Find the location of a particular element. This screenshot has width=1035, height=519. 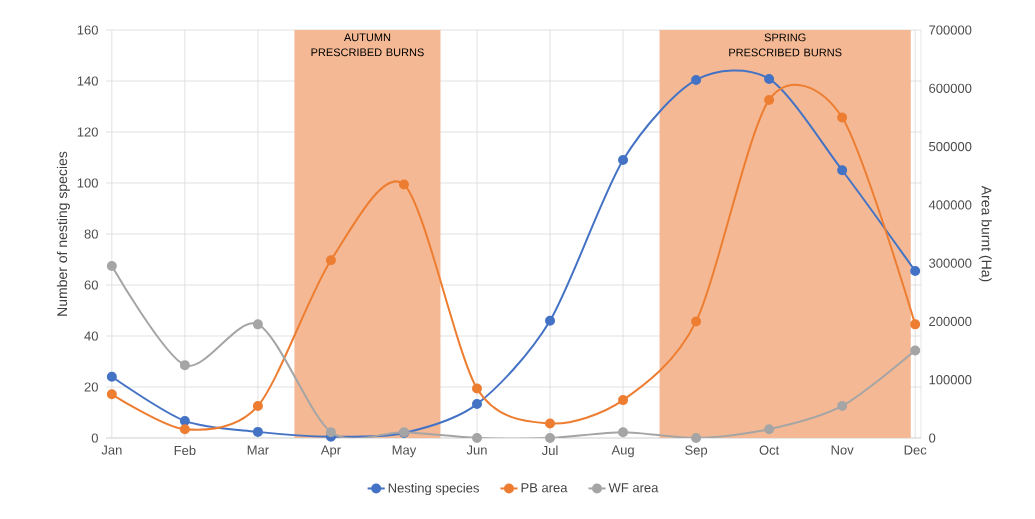

x-tick-label: Aug is located at coordinates (622, 451).